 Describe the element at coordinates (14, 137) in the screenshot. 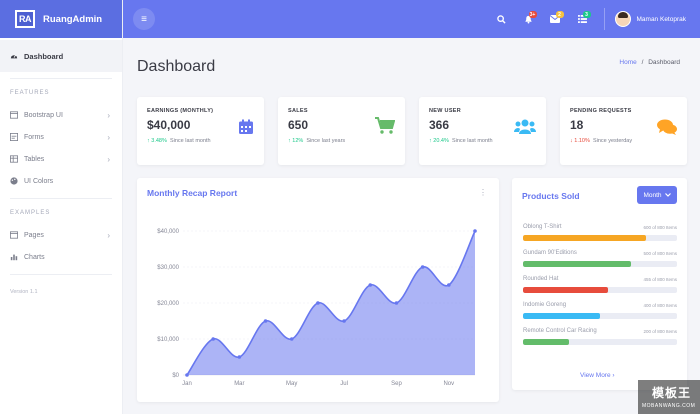

I see `form-icon` at that location.